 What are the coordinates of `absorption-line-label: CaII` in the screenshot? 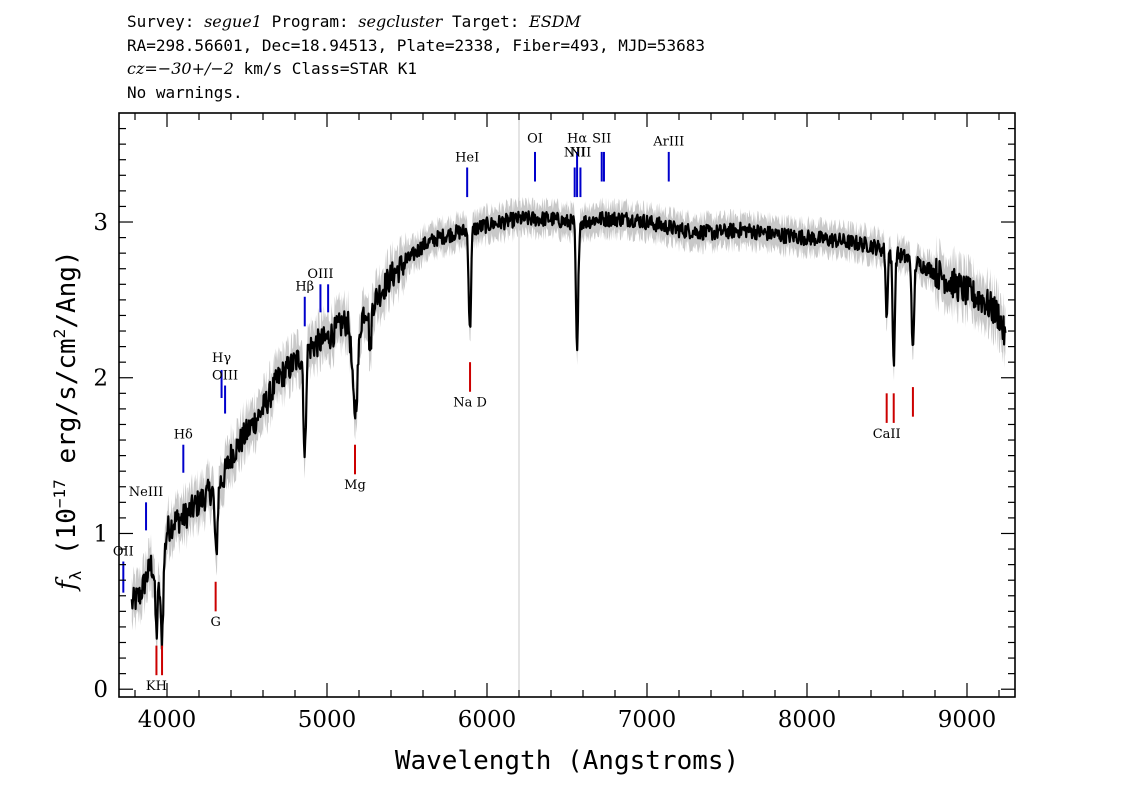 It's located at (887, 434).